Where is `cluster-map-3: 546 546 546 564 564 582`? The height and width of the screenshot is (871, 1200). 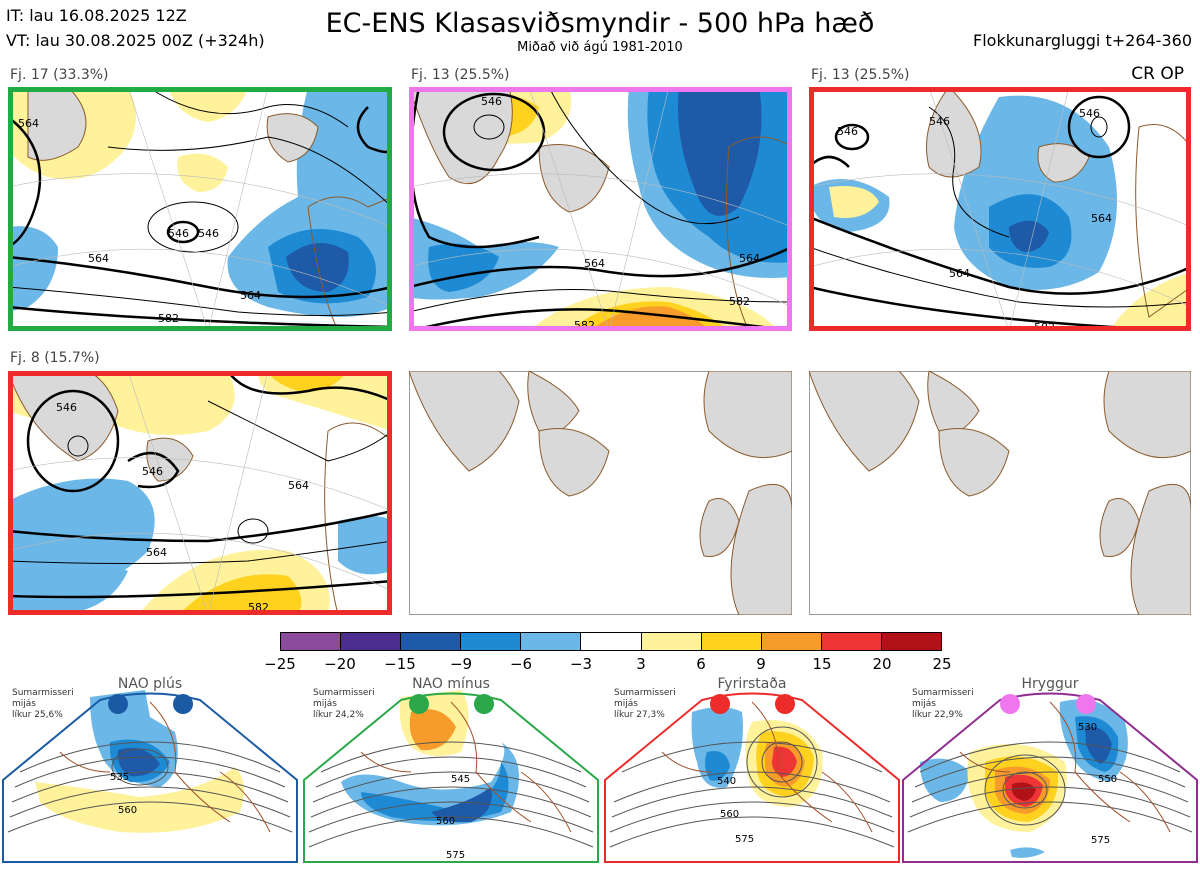 cluster-map-3: 546 546 546 564 564 582 is located at coordinates (1000, 209).